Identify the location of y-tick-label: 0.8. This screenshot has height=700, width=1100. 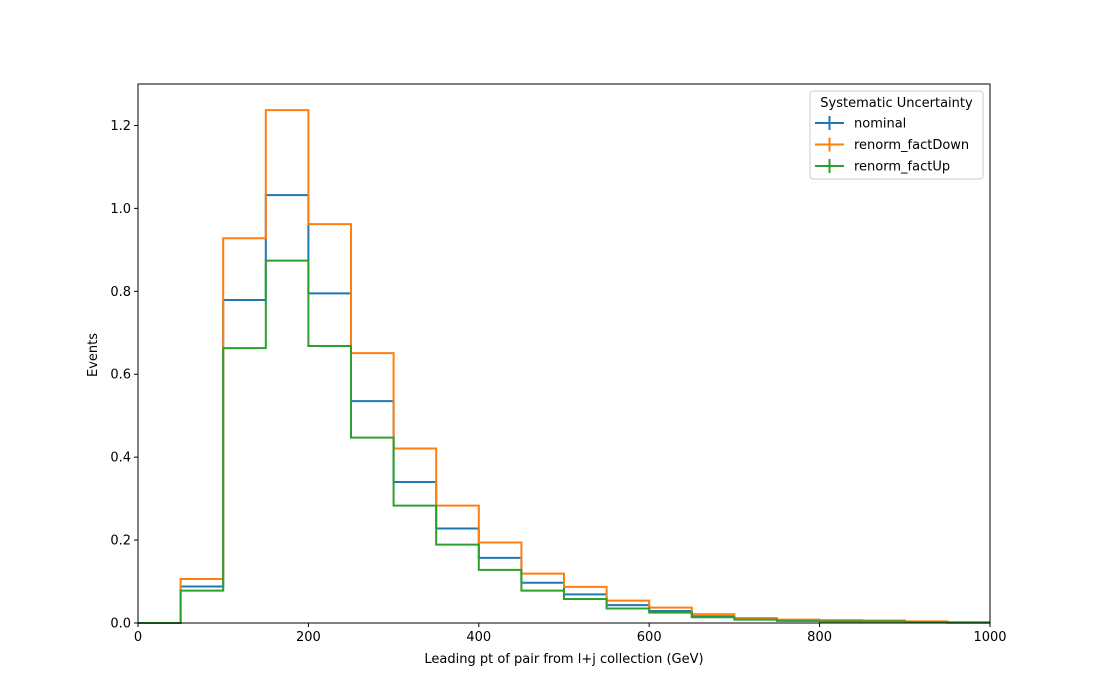
(120, 292).